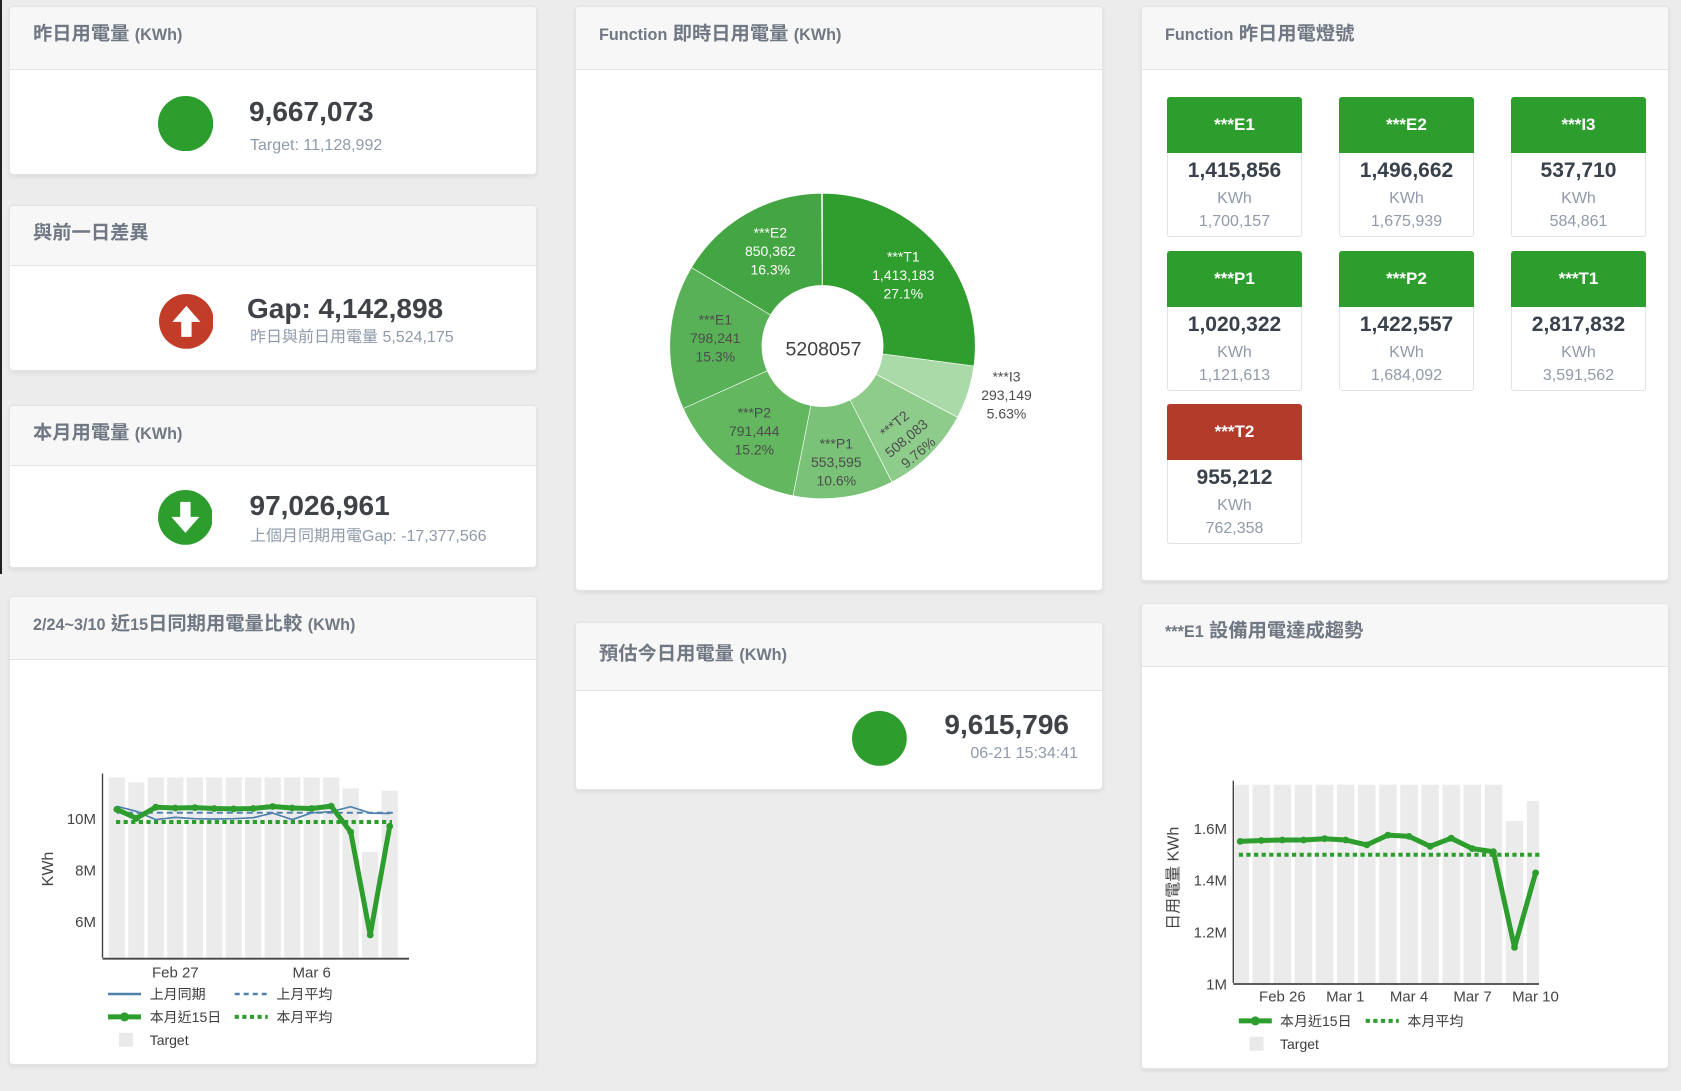 This screenshot has height=1091, width=1681. What do you see at coordinates (85, 871) in the screenshot?
I see `svg-text: 8M` at bounding box center [85, 871].